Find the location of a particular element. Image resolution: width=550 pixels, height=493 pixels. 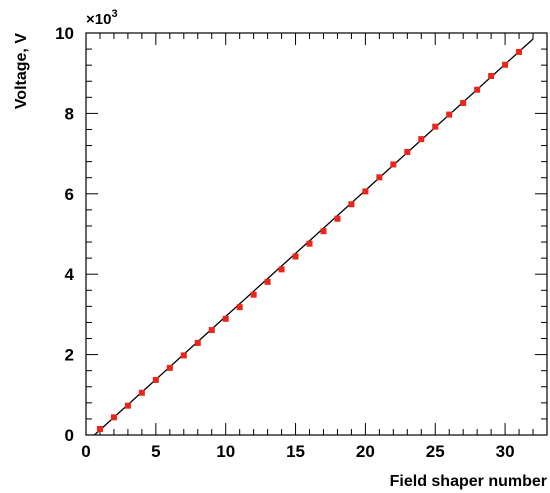

x-tick-label: 30 is located at coordinates (505, 451).